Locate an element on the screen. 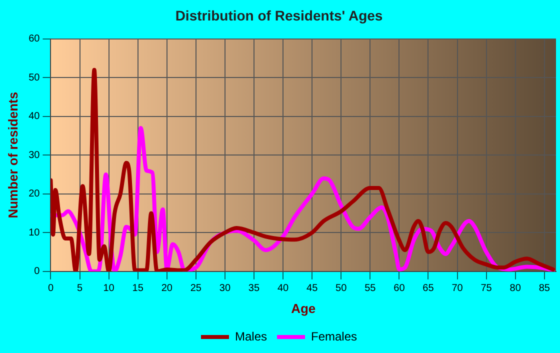 This screenshot has width=560, height=353. x-tick-label: 80 is located at coordinates (516, 288).